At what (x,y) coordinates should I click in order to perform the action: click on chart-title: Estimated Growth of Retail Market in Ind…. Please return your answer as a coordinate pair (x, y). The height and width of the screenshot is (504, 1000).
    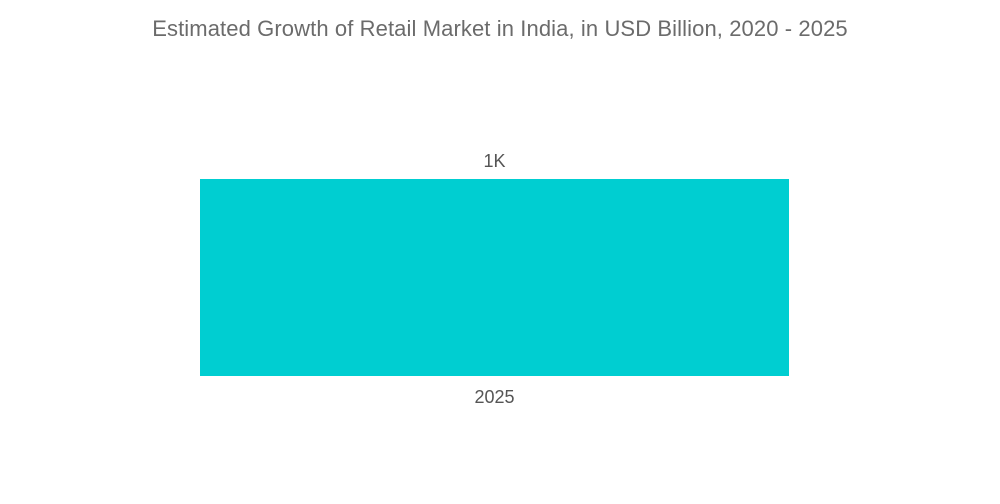
    Looking at the image, I should click on (500, 28).